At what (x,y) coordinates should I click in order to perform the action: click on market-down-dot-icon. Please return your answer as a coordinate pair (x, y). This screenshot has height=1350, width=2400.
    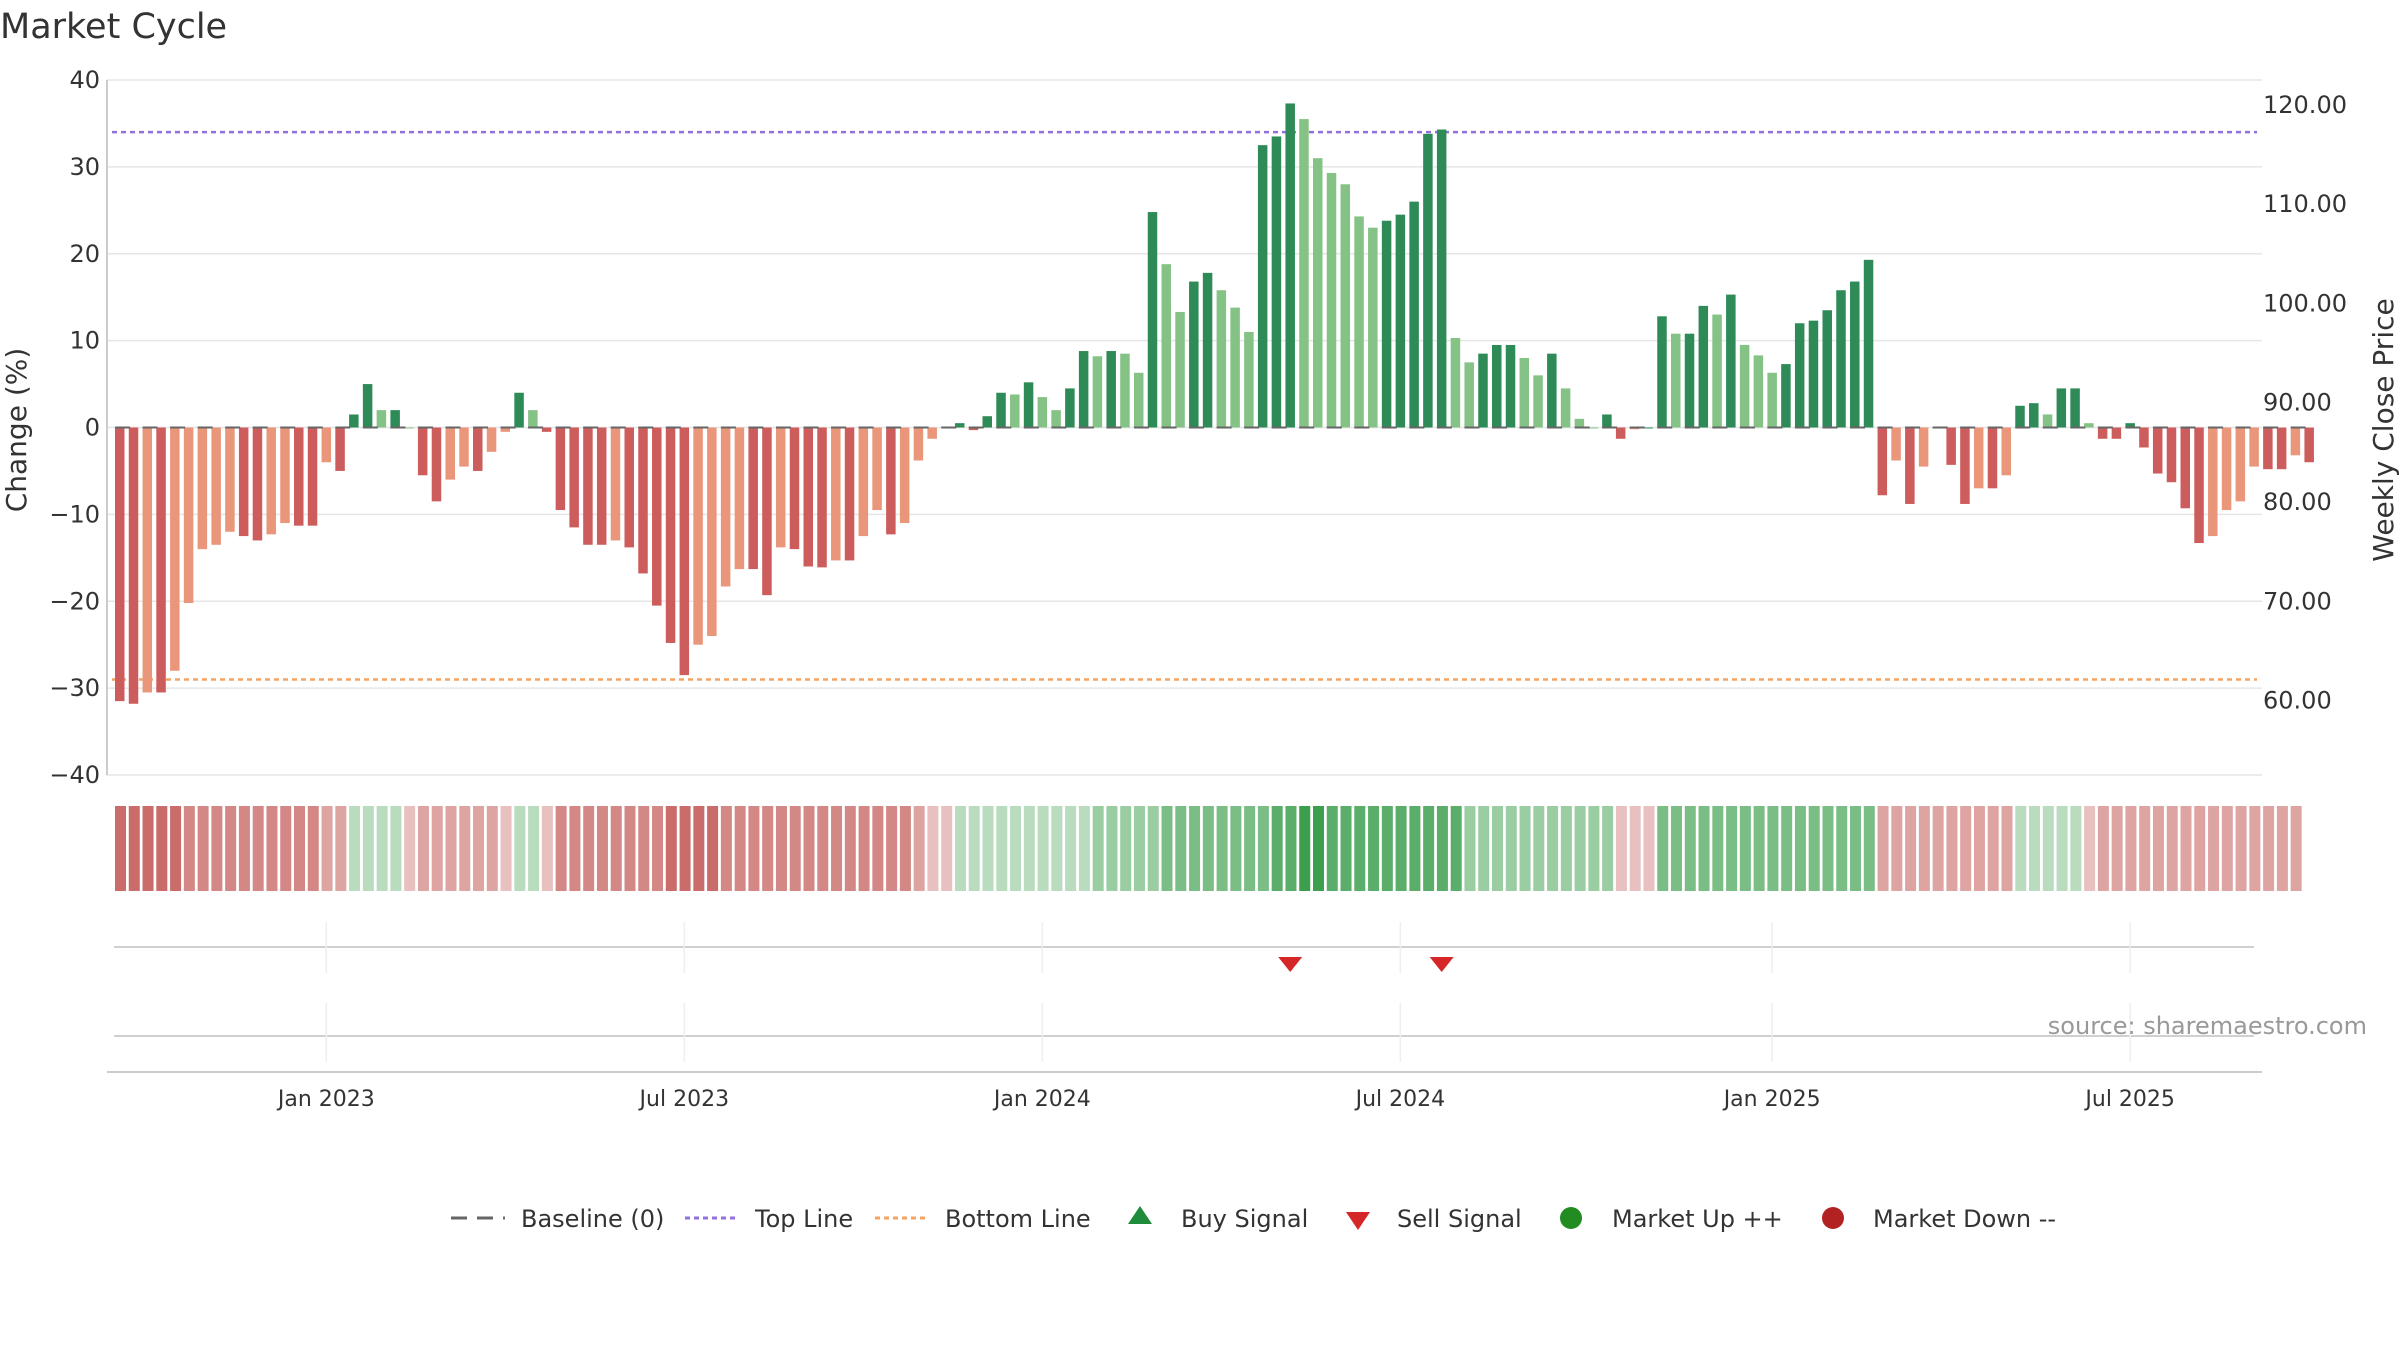
    Looking at the image, I should click on (1833, 1218).